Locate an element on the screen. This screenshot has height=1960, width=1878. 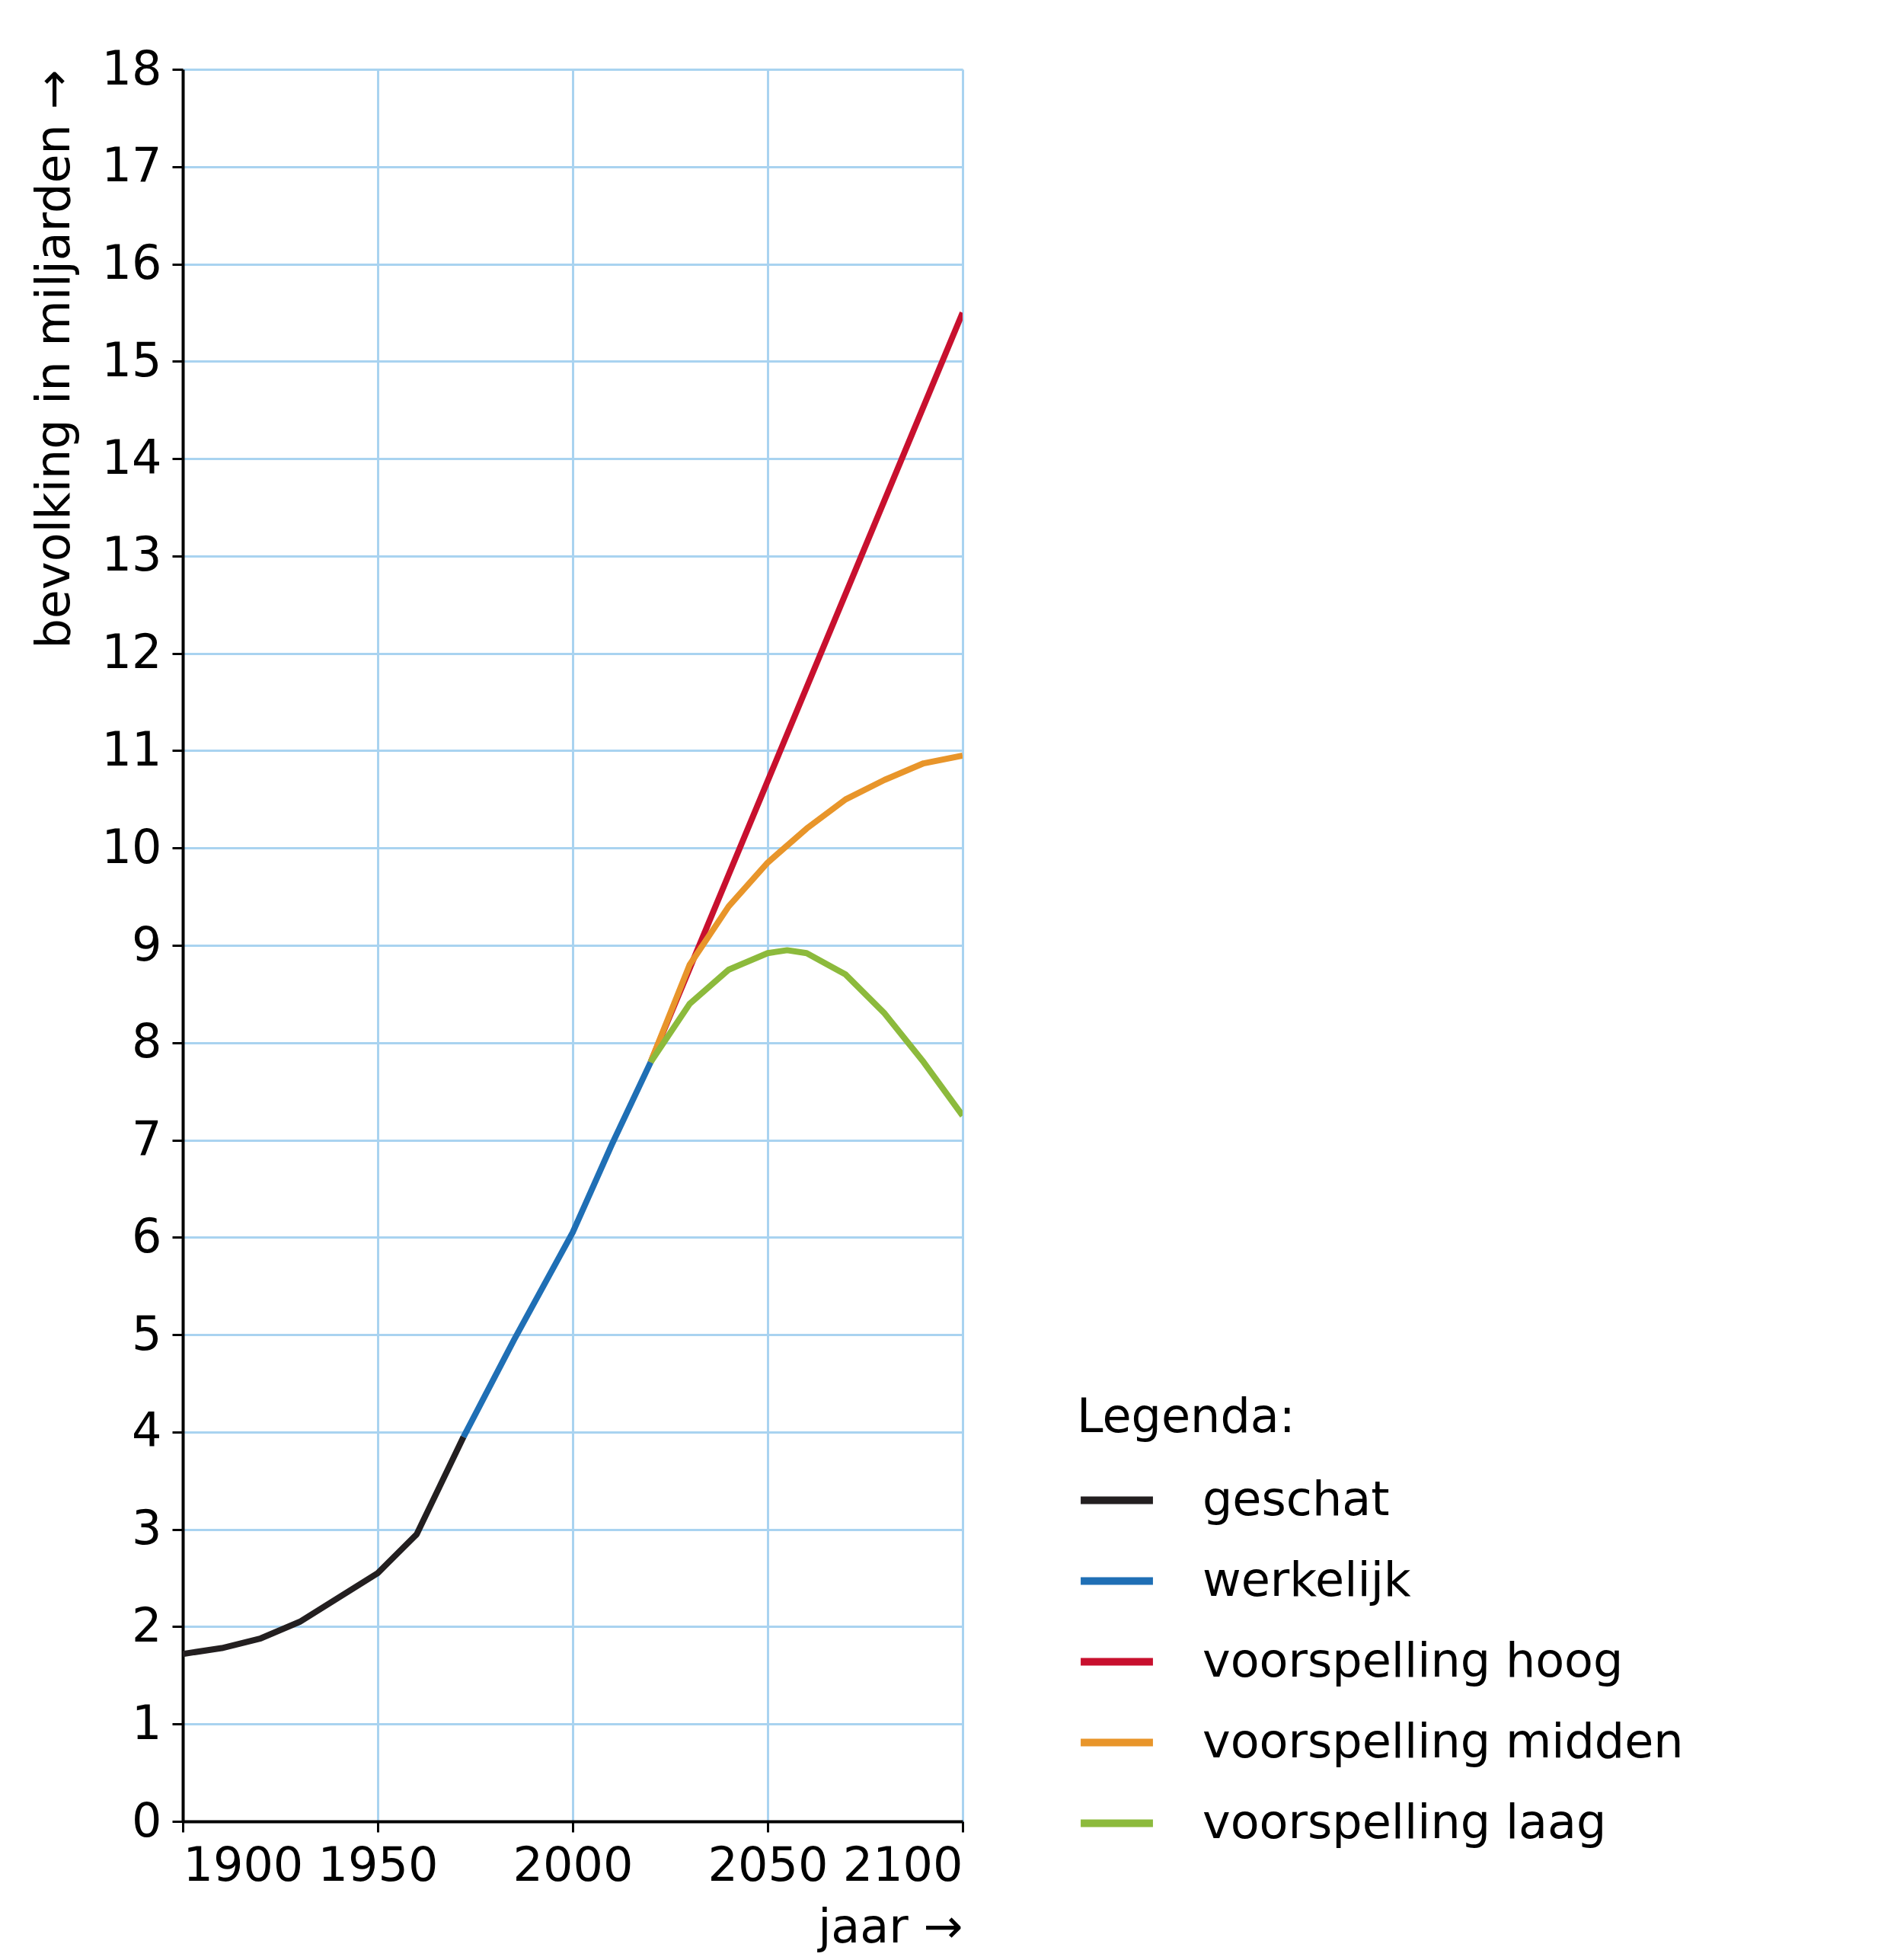
y-tick-label: 17 is located at coordinates (131, 165).